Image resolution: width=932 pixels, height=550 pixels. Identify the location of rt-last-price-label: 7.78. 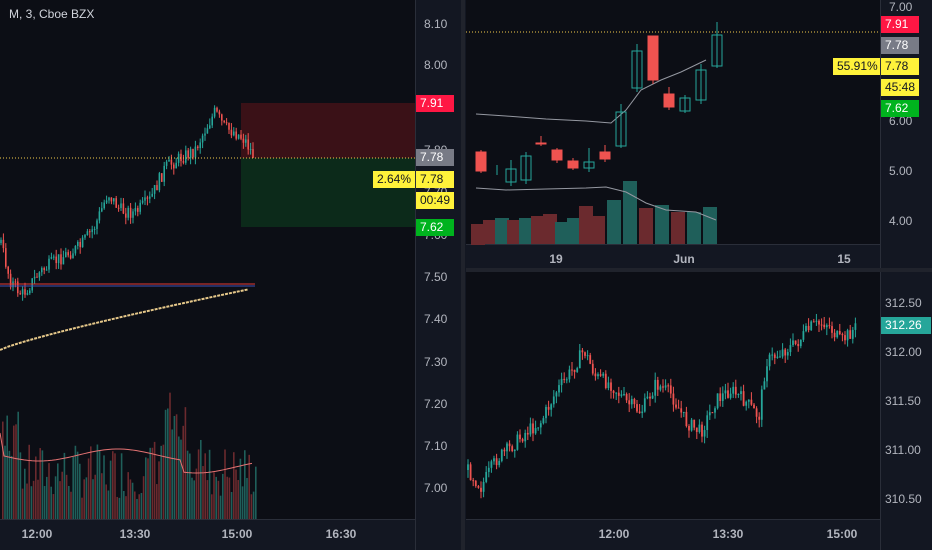
(900, 45).